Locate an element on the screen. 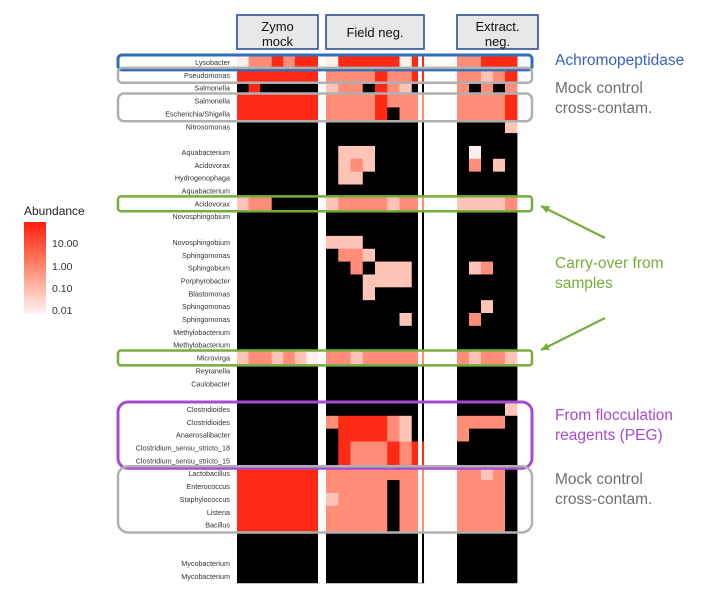 This screenshot has height=589, width=720. group-header-label: mock is located at coordinates (278, 41).